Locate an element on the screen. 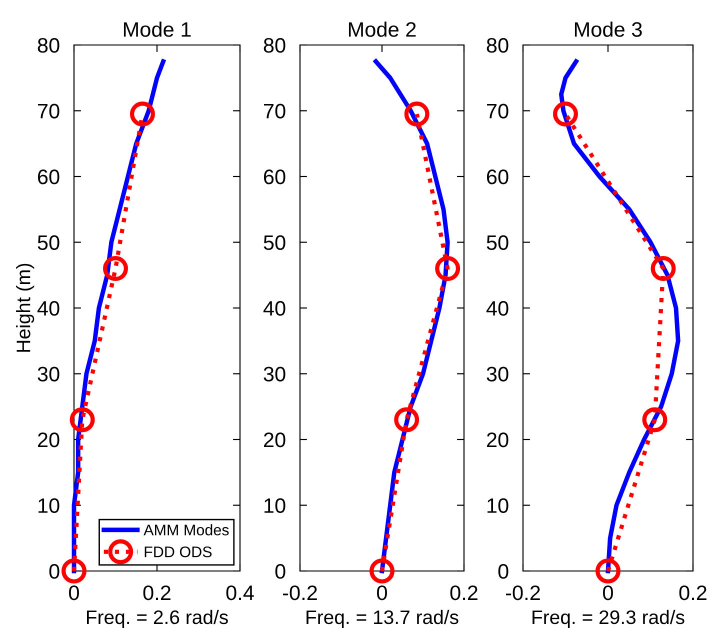  legend-label: AMM Modes is located at coordinates (186, 530).